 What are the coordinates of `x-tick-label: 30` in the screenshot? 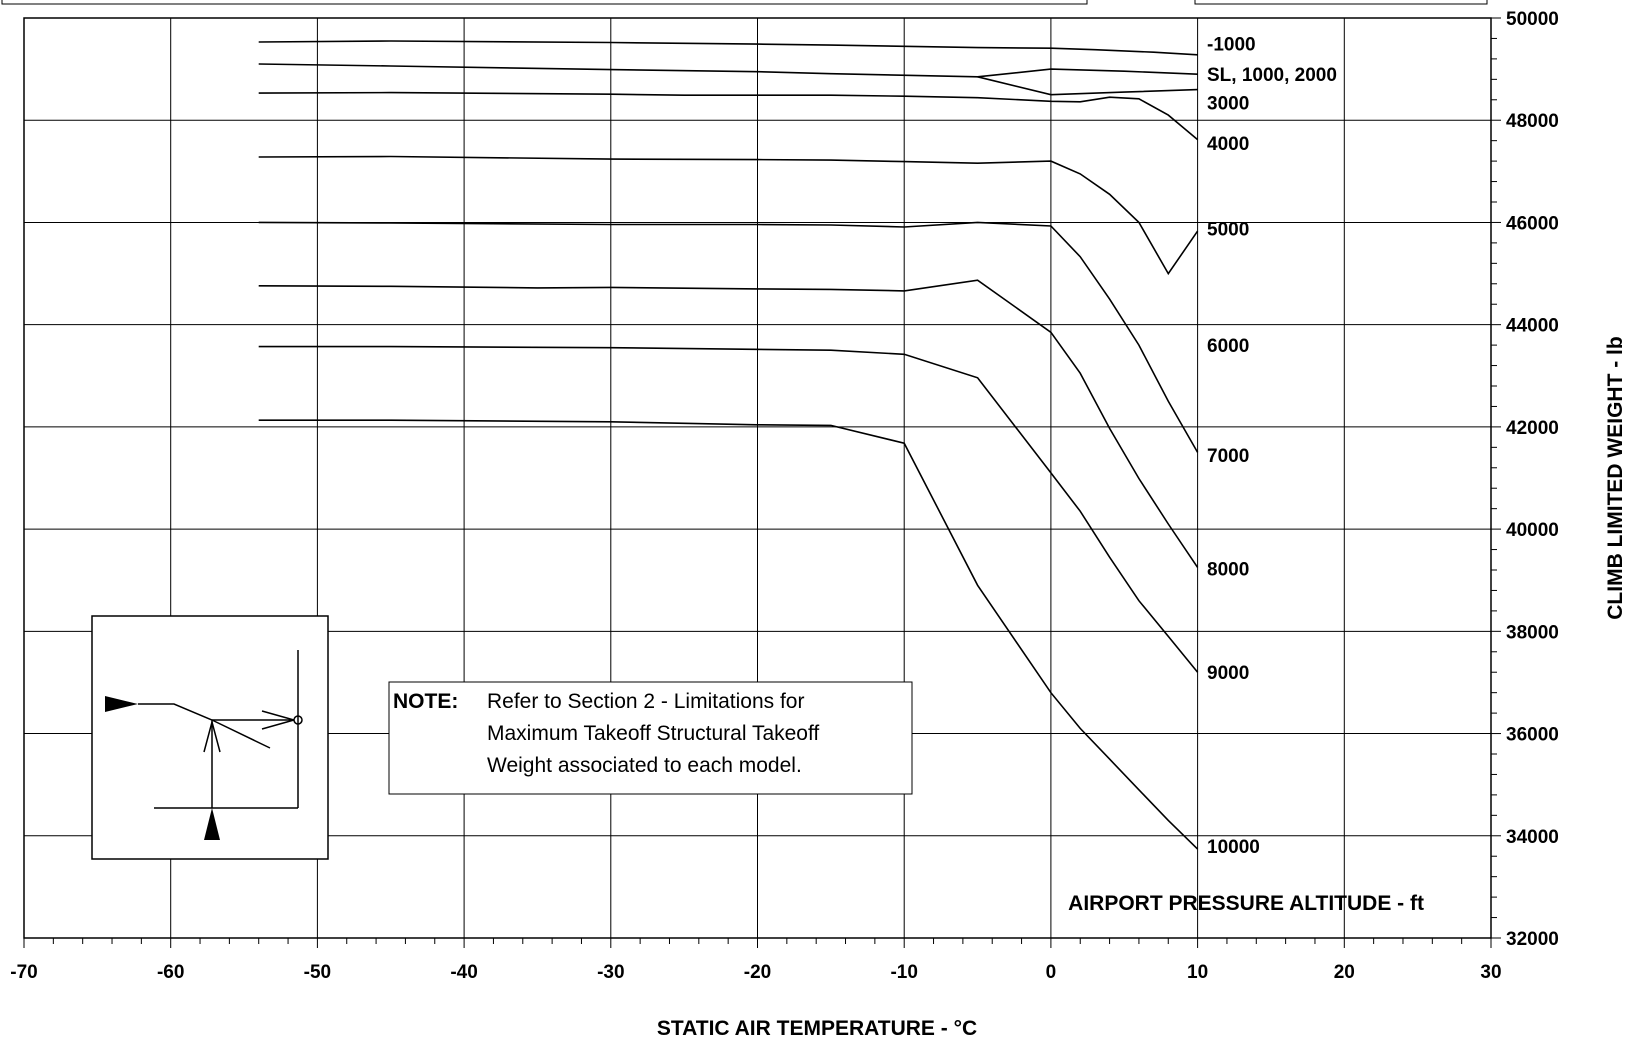 It's located at (1490, 972).